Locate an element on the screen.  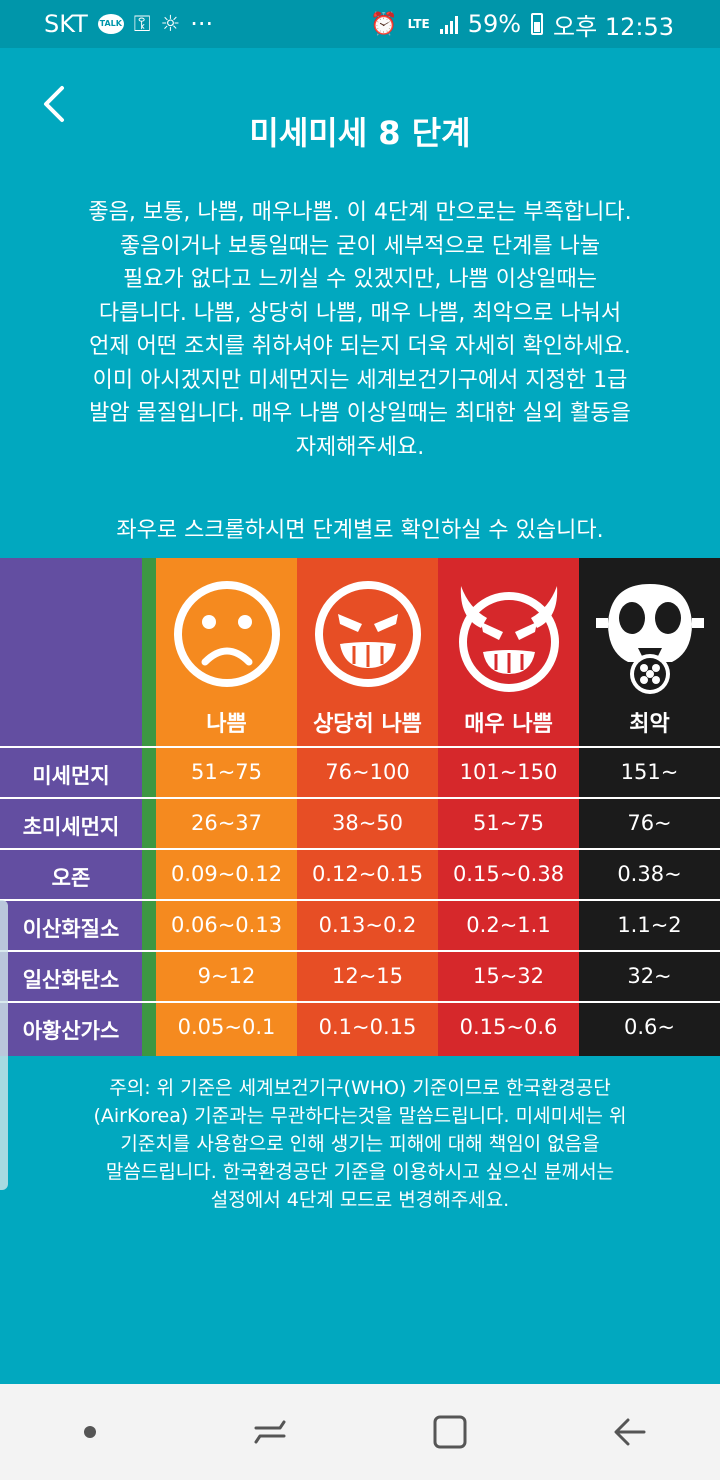
row-label-pm25: 초미세먼지 is located at coordinates (71, 827).